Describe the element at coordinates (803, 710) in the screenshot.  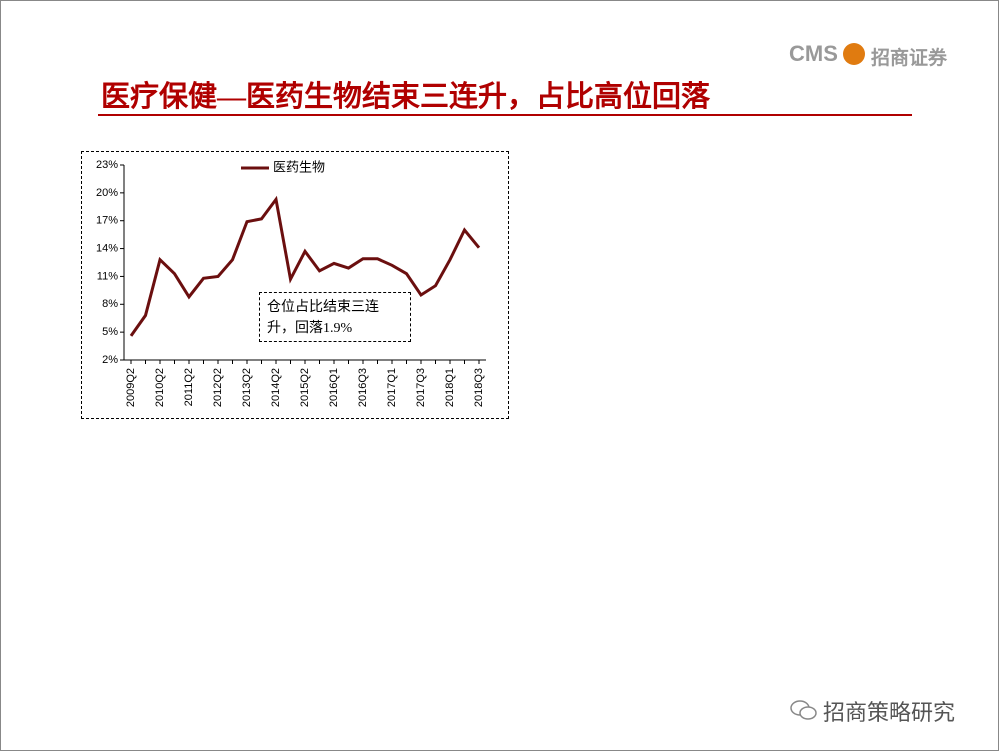
I see `wechat-icon` at that location.